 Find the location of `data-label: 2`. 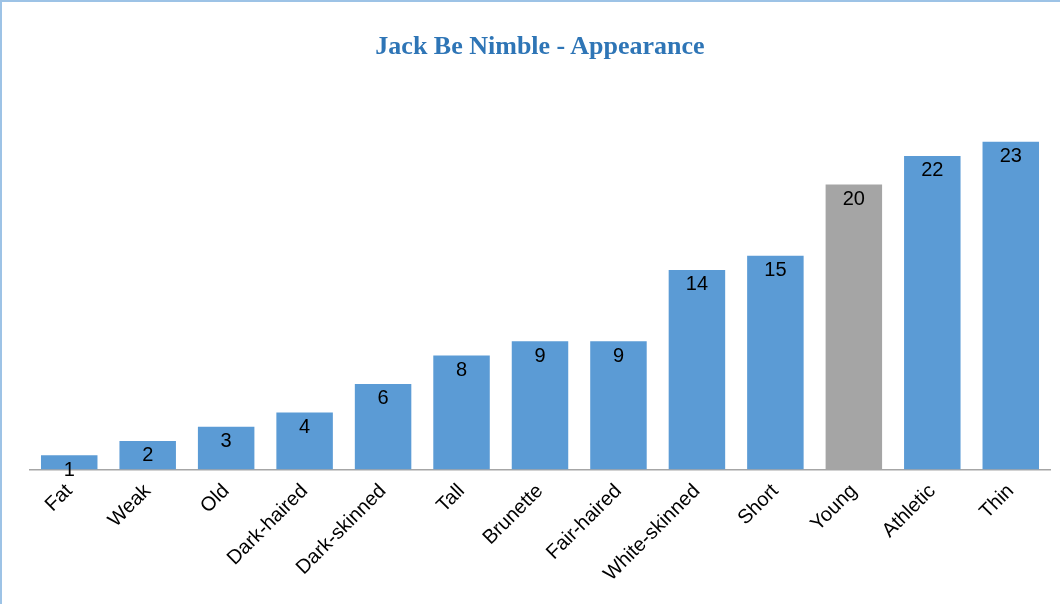

data-label: 2 is located at coordinates (148, 454).